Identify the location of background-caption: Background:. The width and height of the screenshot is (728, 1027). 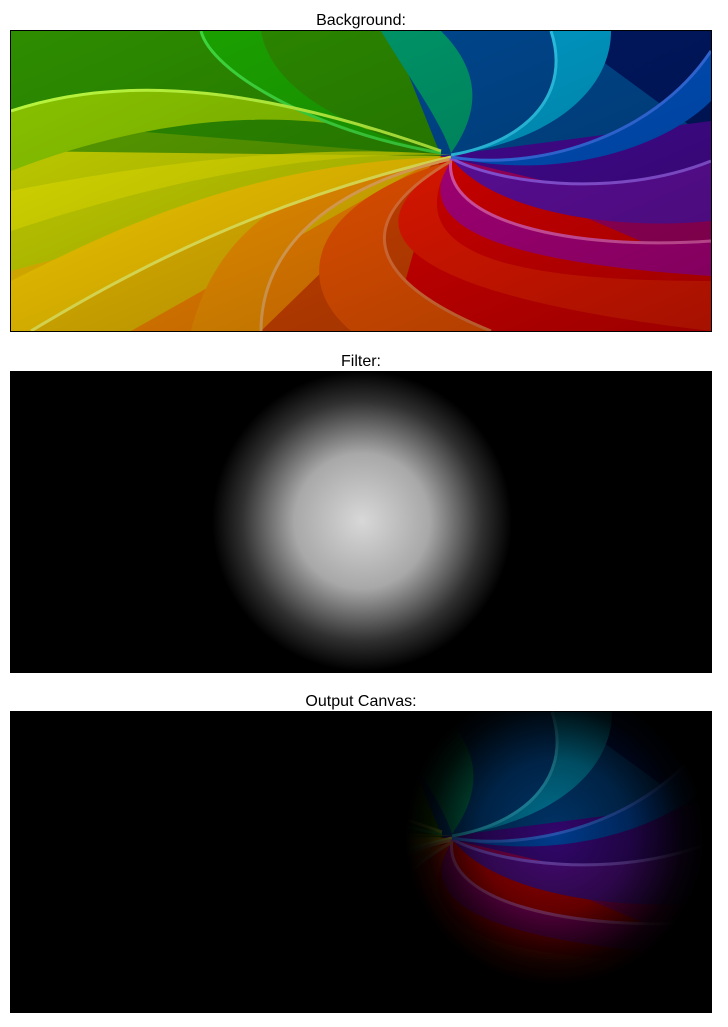
(361, 20).